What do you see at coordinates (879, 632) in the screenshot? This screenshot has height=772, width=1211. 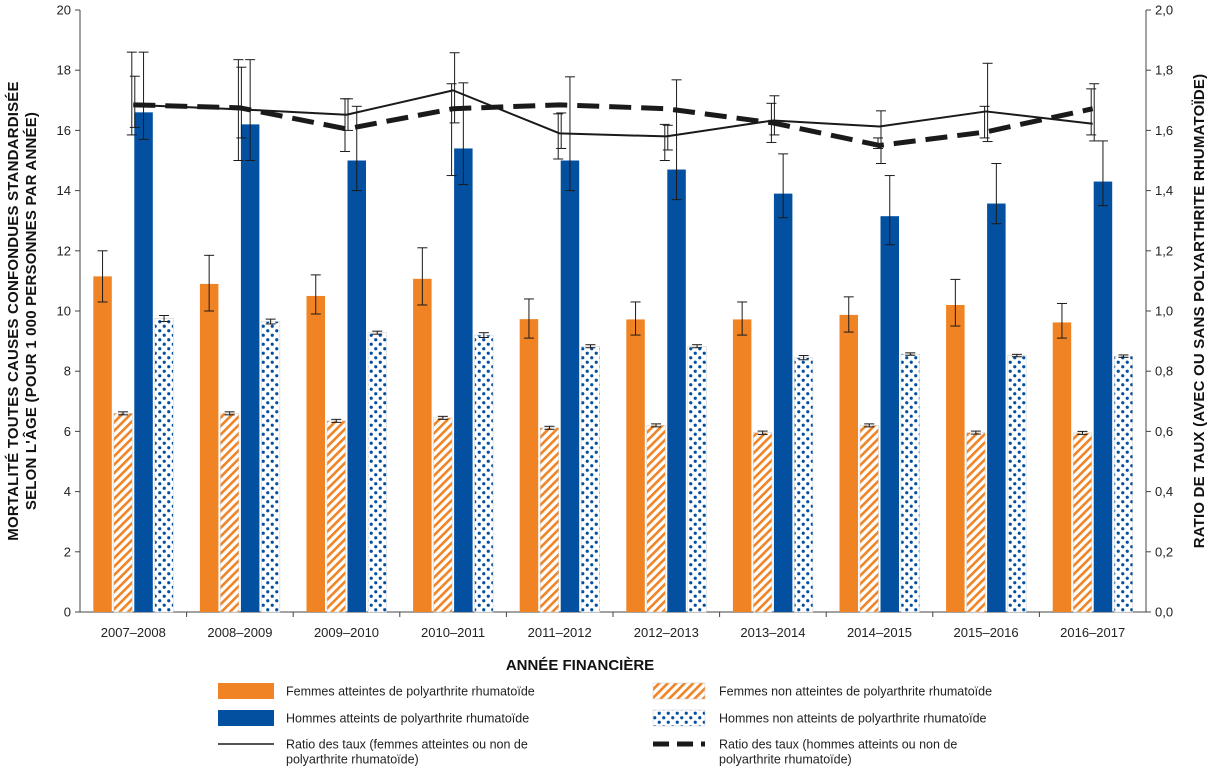 I see `x-tick-label: 2014–2015` at bounding box center [879, 632].